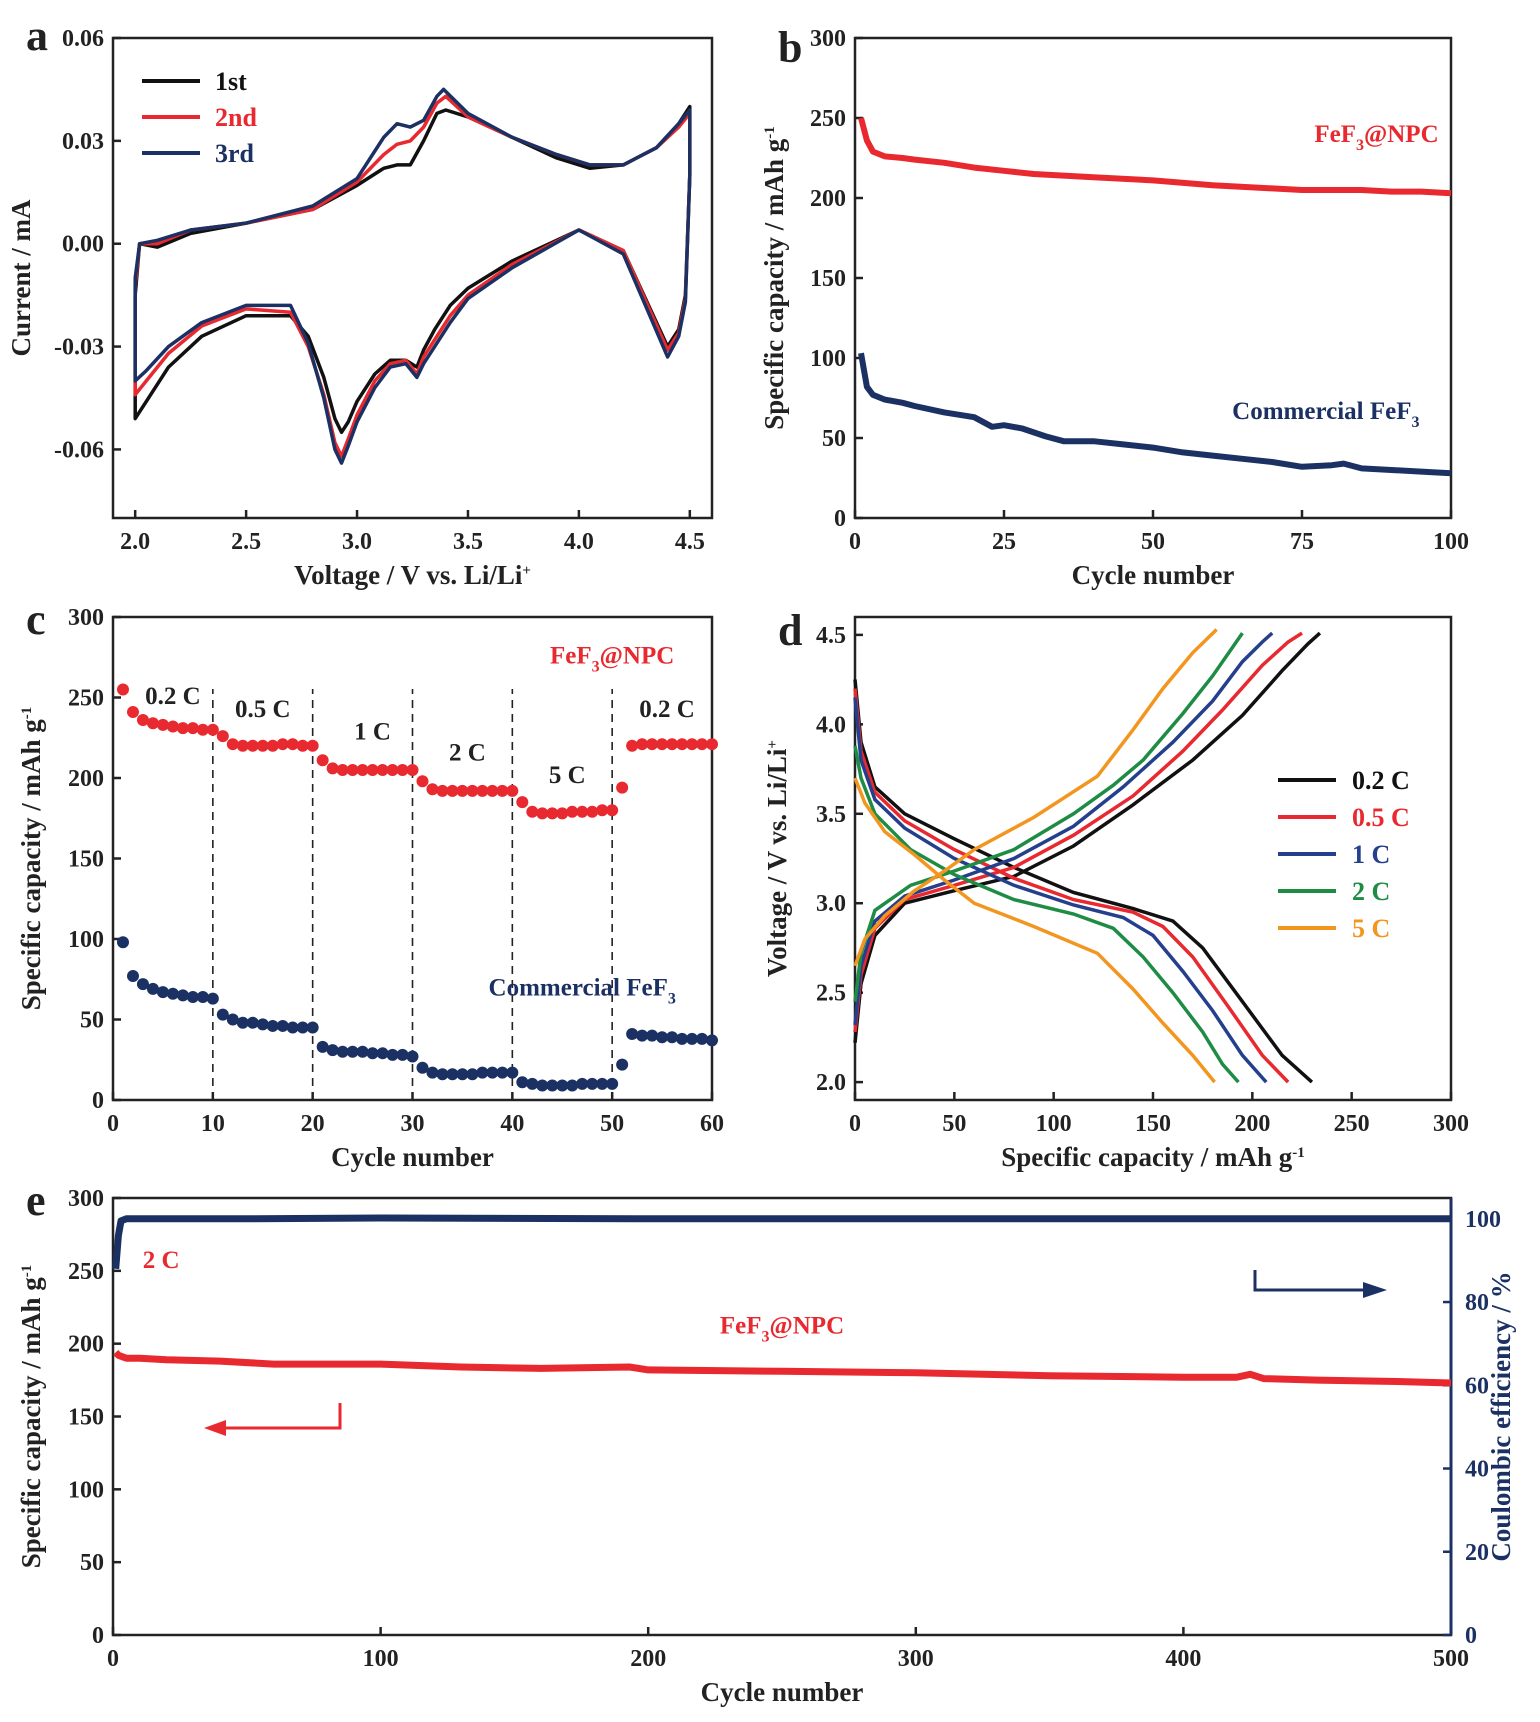  Describe the element at coordinates (770, 132) in the screenshot. I see `y-axis-title-superscript: -1` at that location.